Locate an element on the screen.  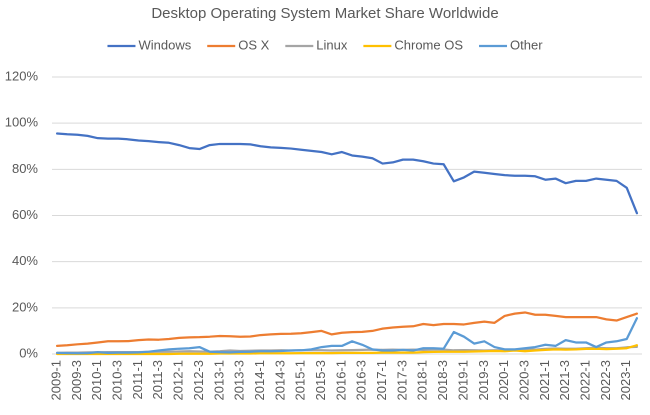
x-tick-label: 2016-1 is located at coordinates (340, 380).